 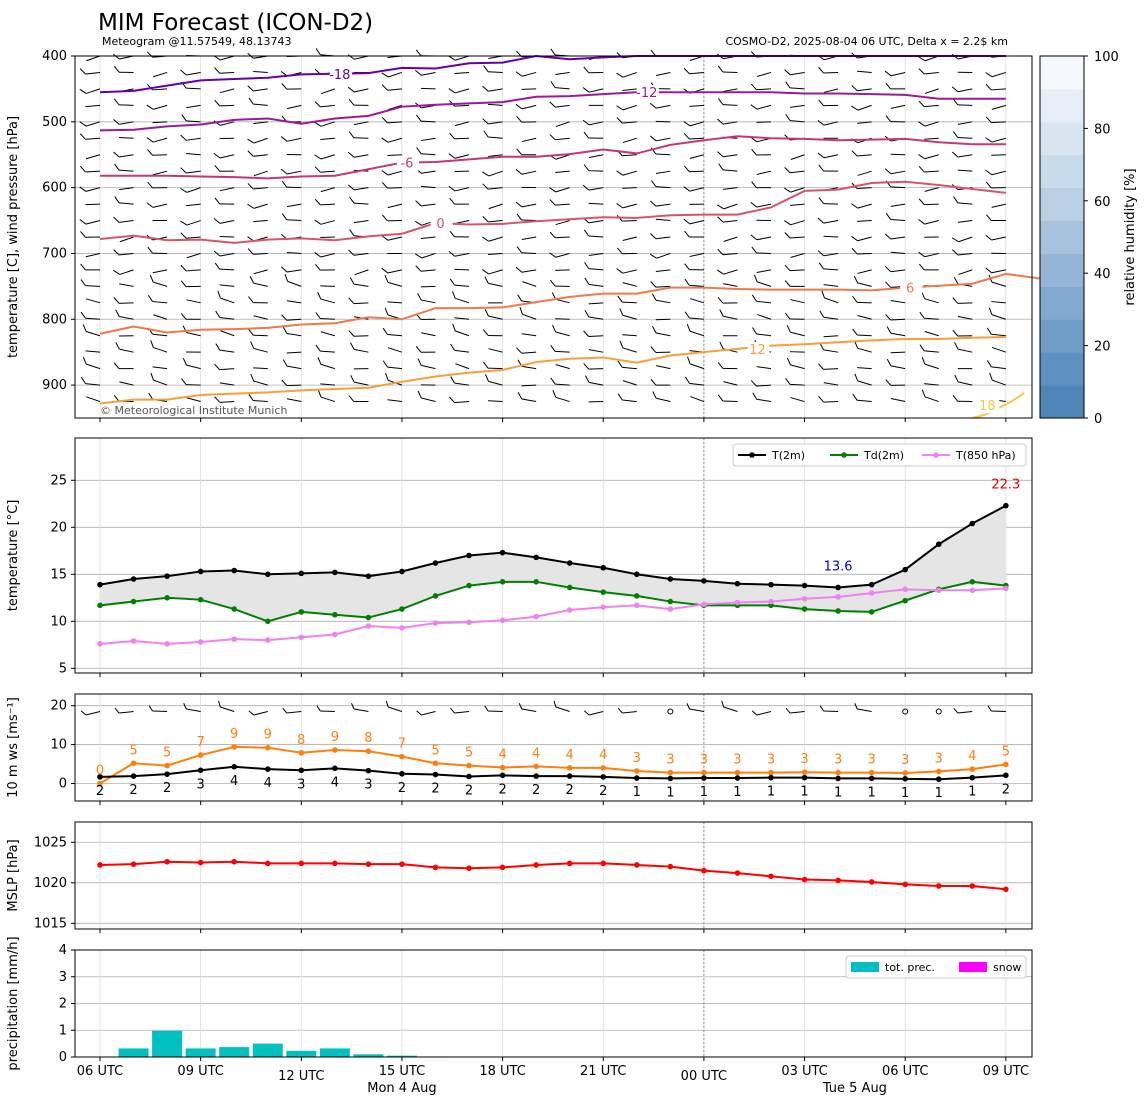 I want to click on y-tick-label: 4, so click(x=63, y=950).